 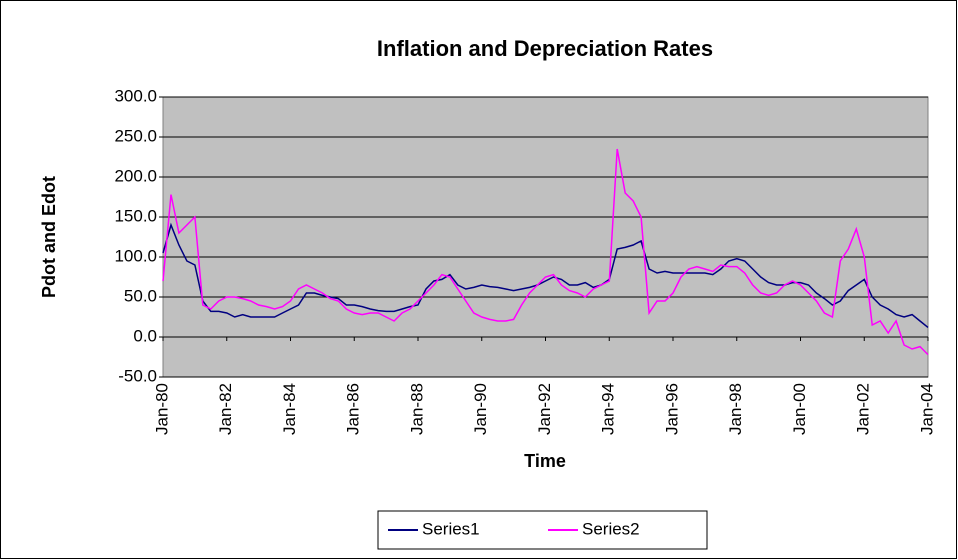 I want to click on y-tick-label: 50.0, so click(x=140, y=295).